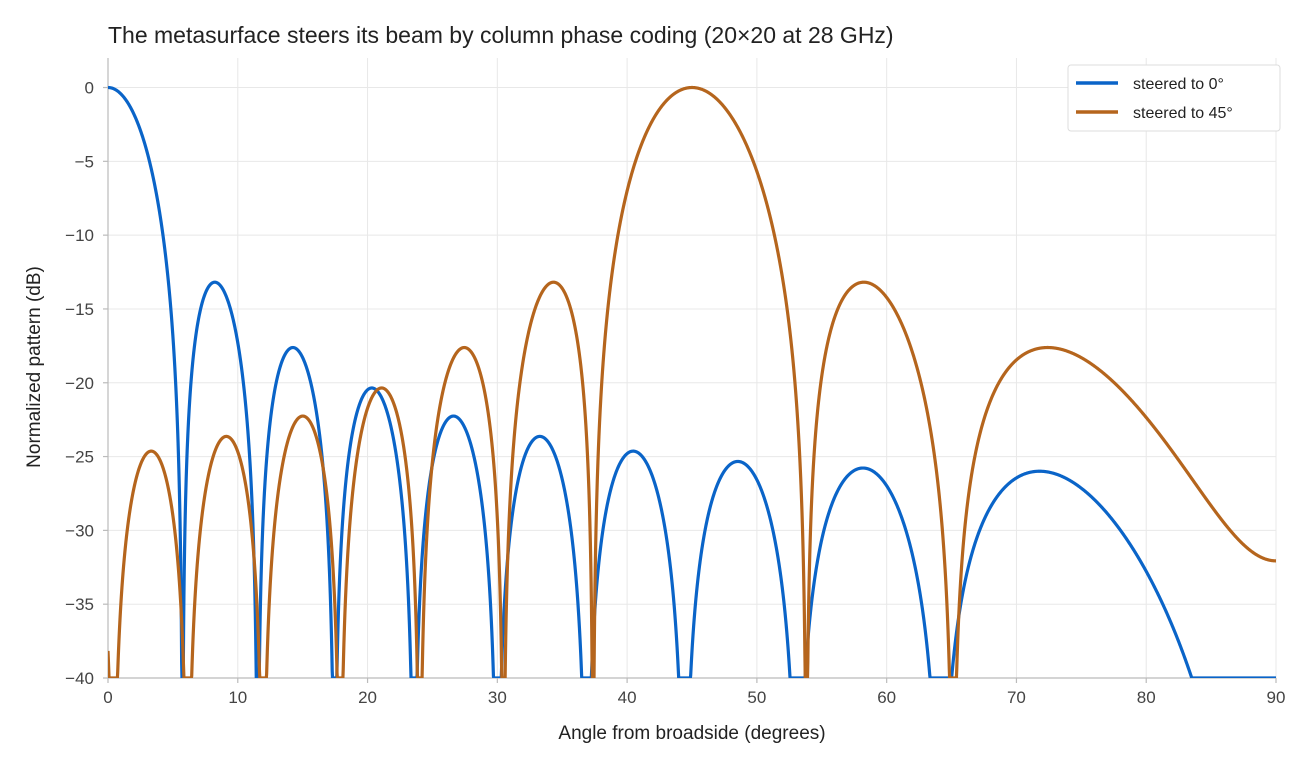  I want to click on legend-label-steered-45: steered to 45°, so click(1183, 113).